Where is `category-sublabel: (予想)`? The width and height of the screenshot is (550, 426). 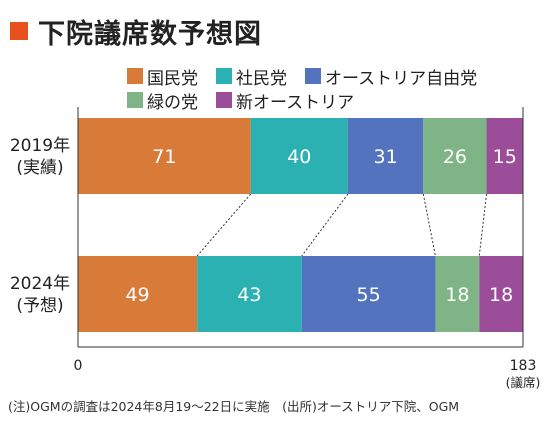
category-sublabel: (予想) is located at coordinates (39, 306).